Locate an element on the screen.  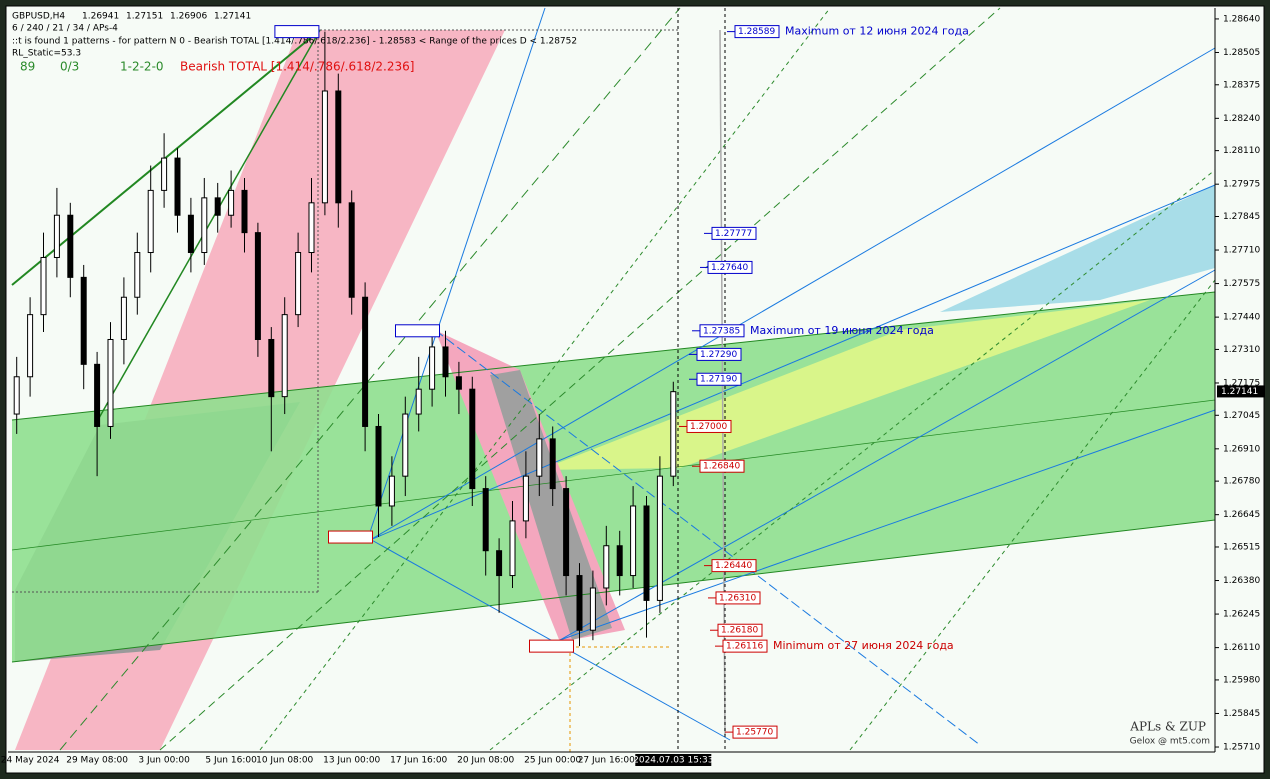
level-label: 1.26840 is located at coordinates (721, 467).